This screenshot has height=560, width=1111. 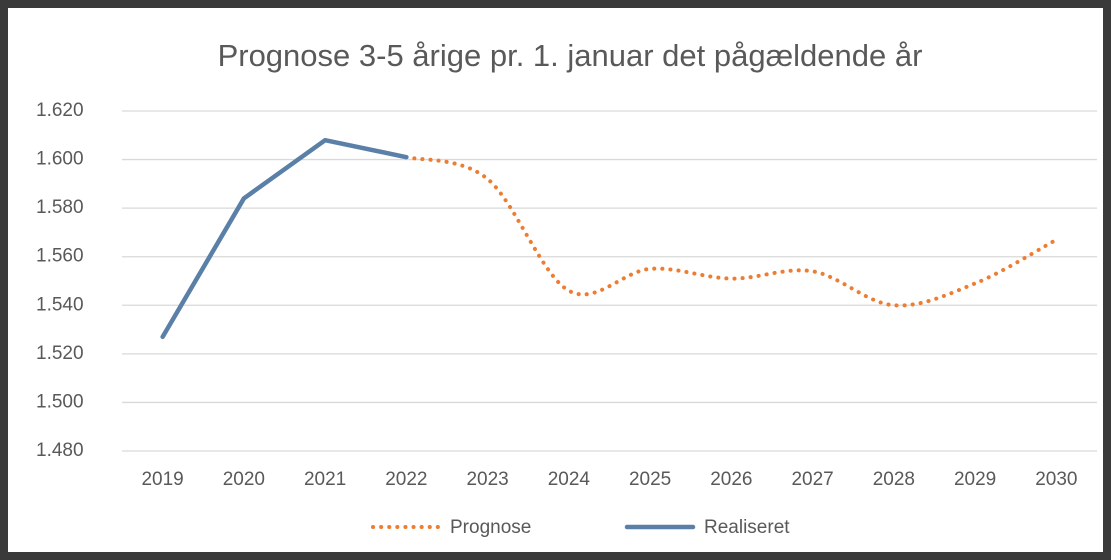 I want to click on series-line, so click(x=284, y=238).